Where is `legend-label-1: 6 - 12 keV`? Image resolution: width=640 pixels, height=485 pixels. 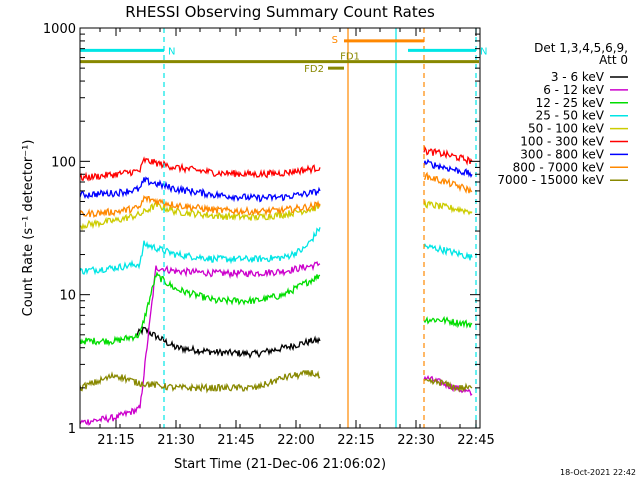
legend-label-1: 6 - 12 keV is located at coordinates (574, 90).